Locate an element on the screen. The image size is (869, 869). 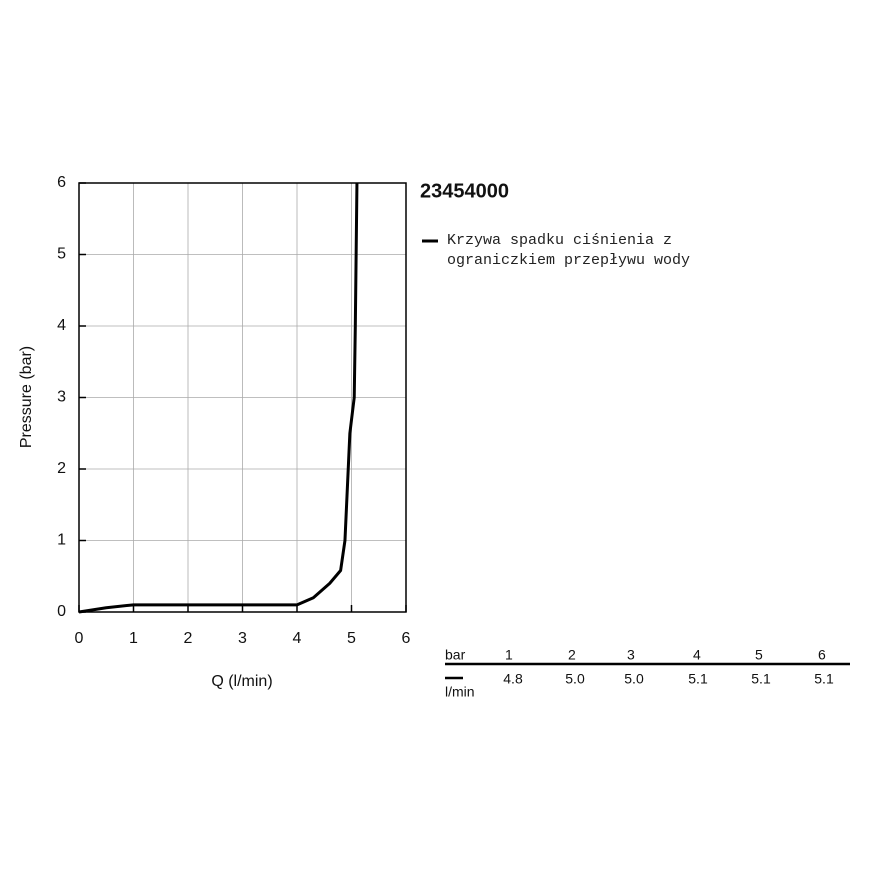
chart-title: 23454000 is located at coordinates (464, 191).